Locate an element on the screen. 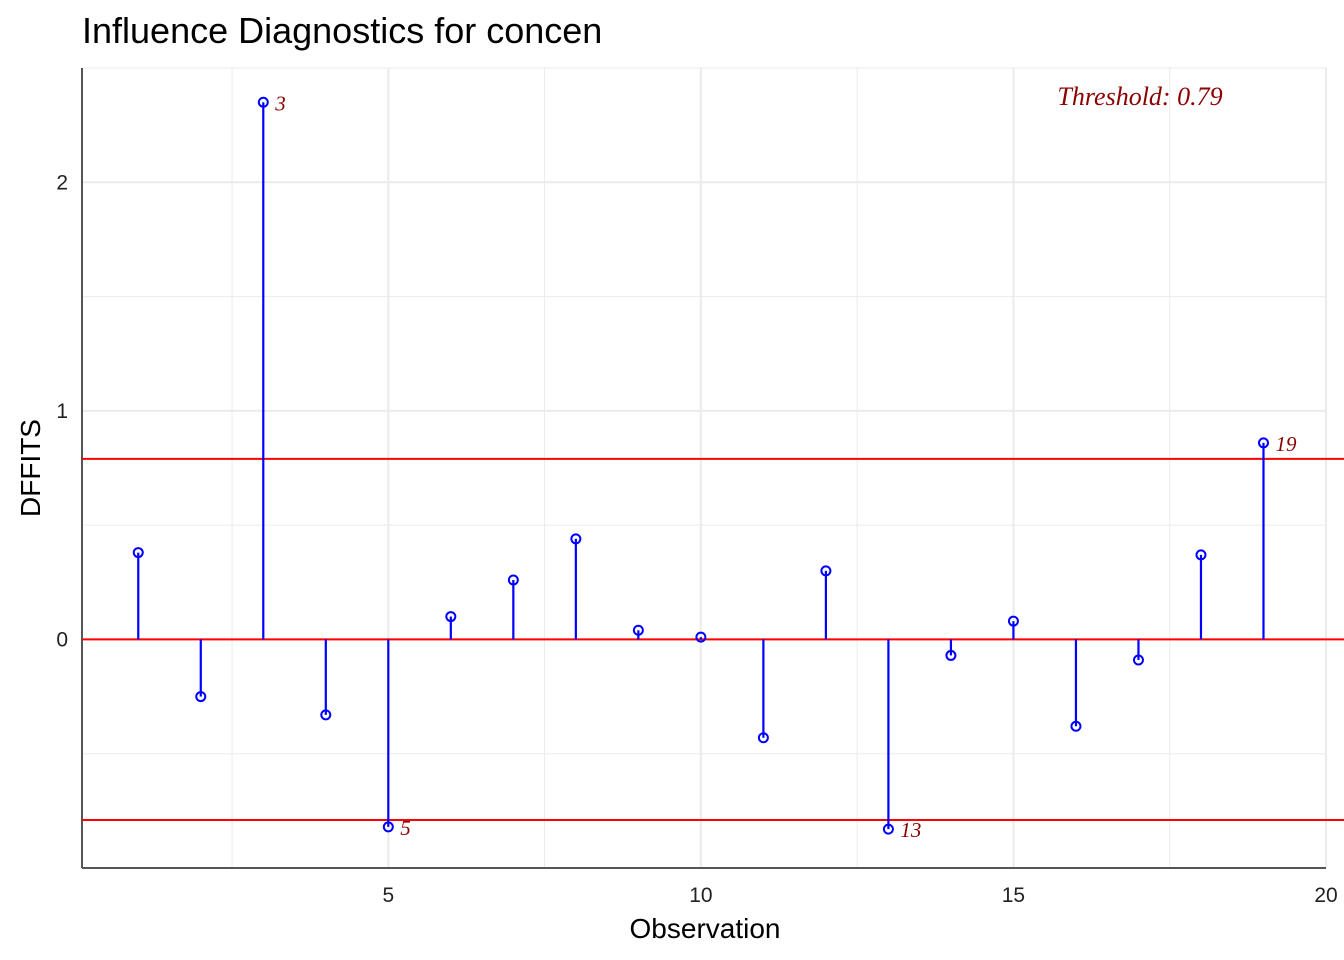 This screenshot has height=960, width=1344. chart-title: Influence Diagnostics for concen is located at coordinates (342, 30).